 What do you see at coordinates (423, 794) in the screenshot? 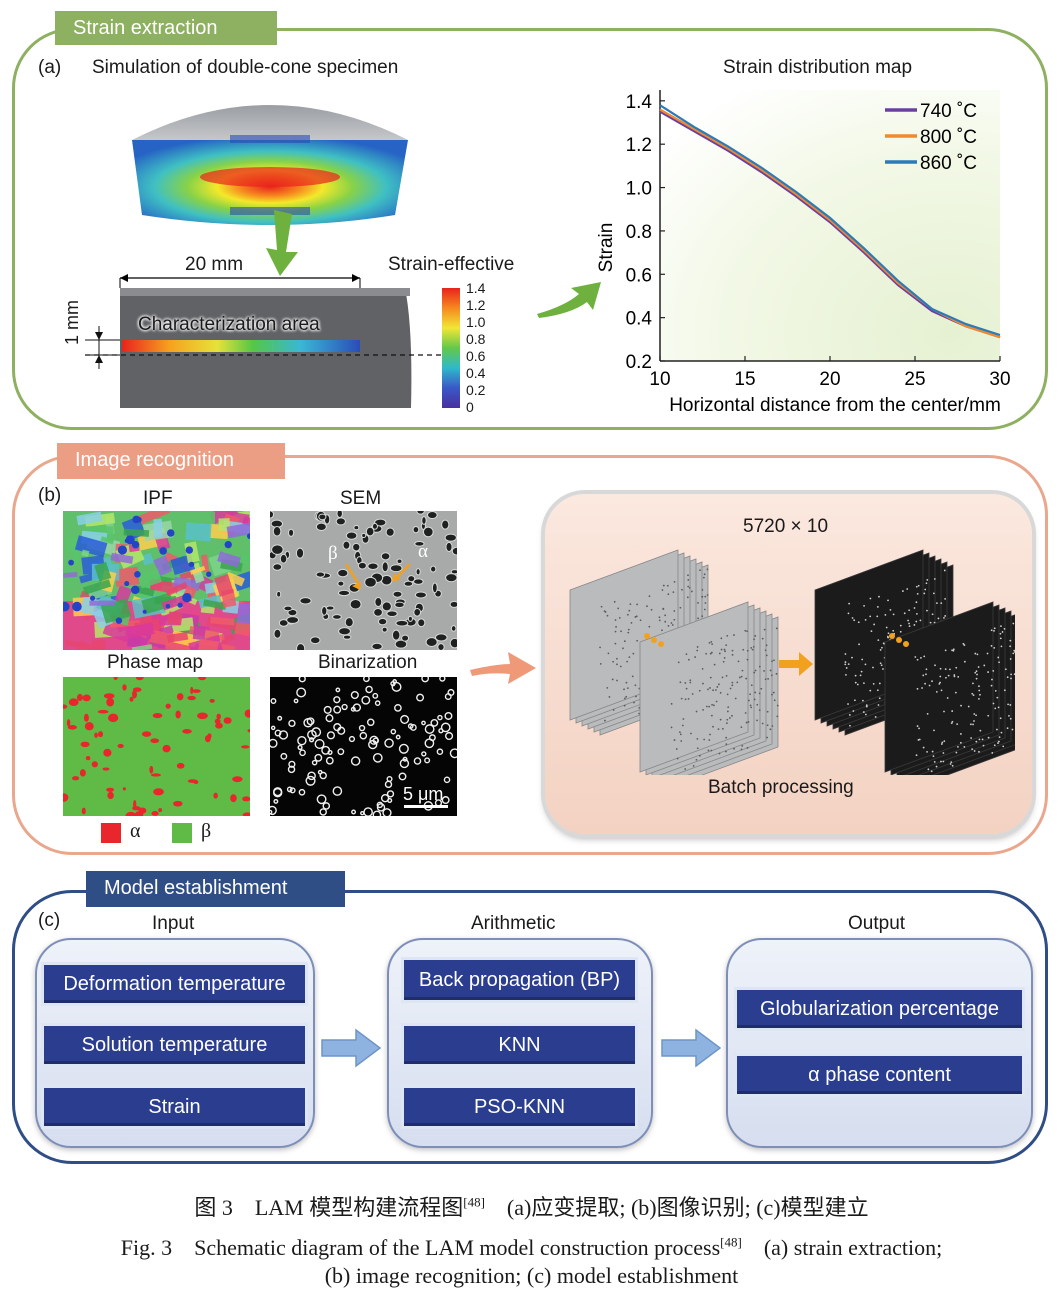
I see `scale-bar-label: 5 μm` at bounding box center [423, 794].